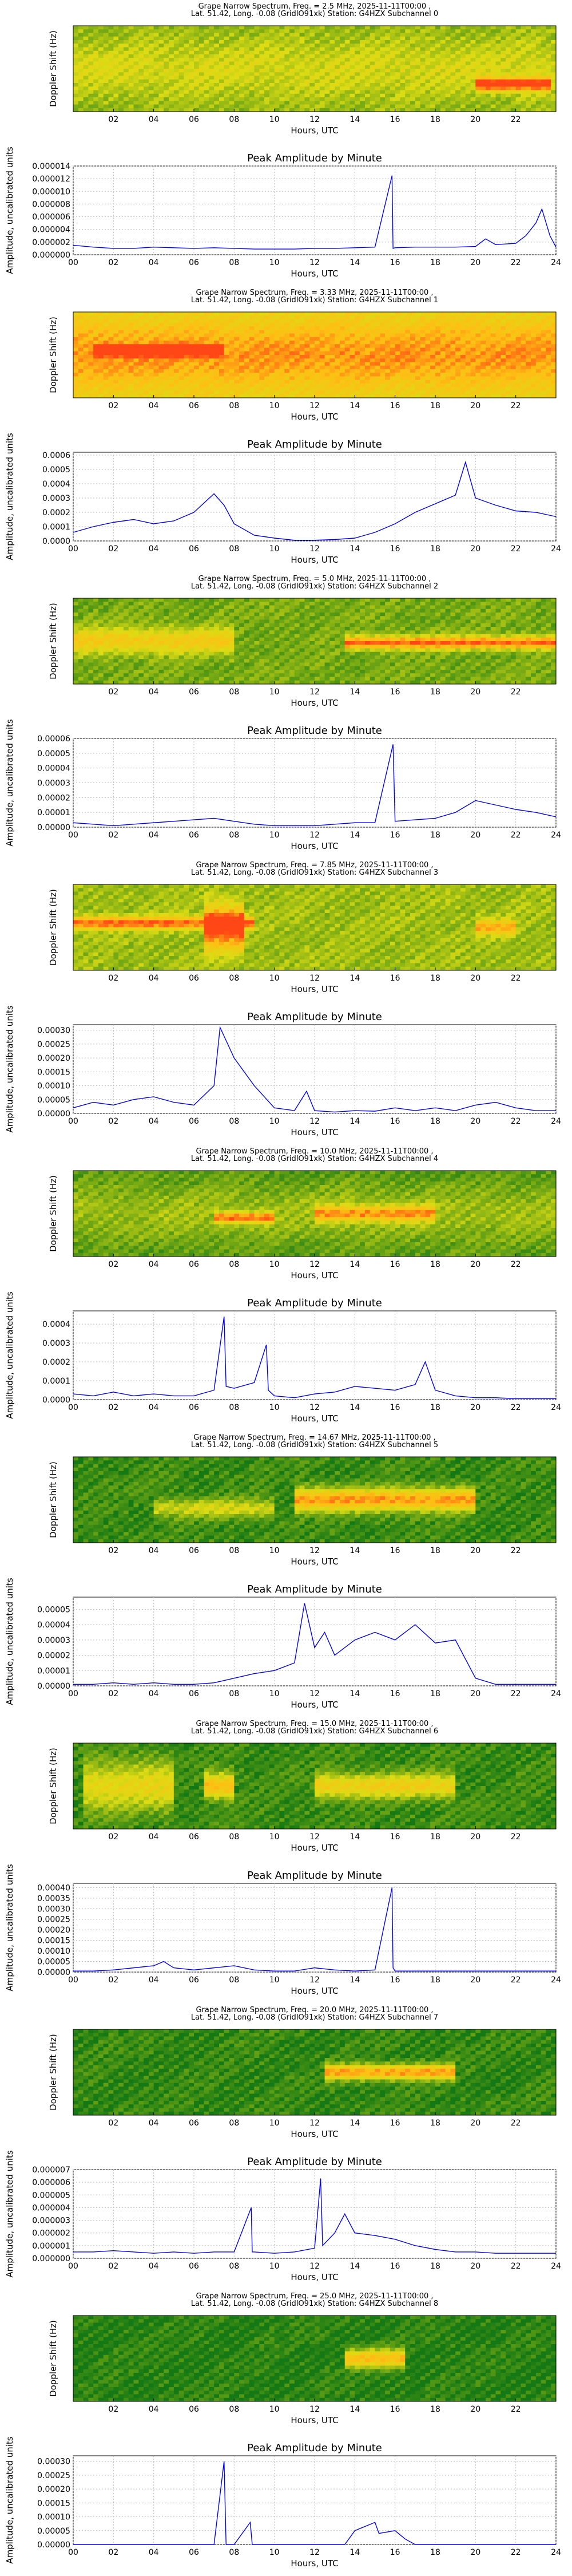 Image resolution: width=572 pixels, height=2576 pixels. Describe the element at coordinates (314, 1132) in the screenshot. I see `chart-7-xlabel: Hours, UTC` at that location.